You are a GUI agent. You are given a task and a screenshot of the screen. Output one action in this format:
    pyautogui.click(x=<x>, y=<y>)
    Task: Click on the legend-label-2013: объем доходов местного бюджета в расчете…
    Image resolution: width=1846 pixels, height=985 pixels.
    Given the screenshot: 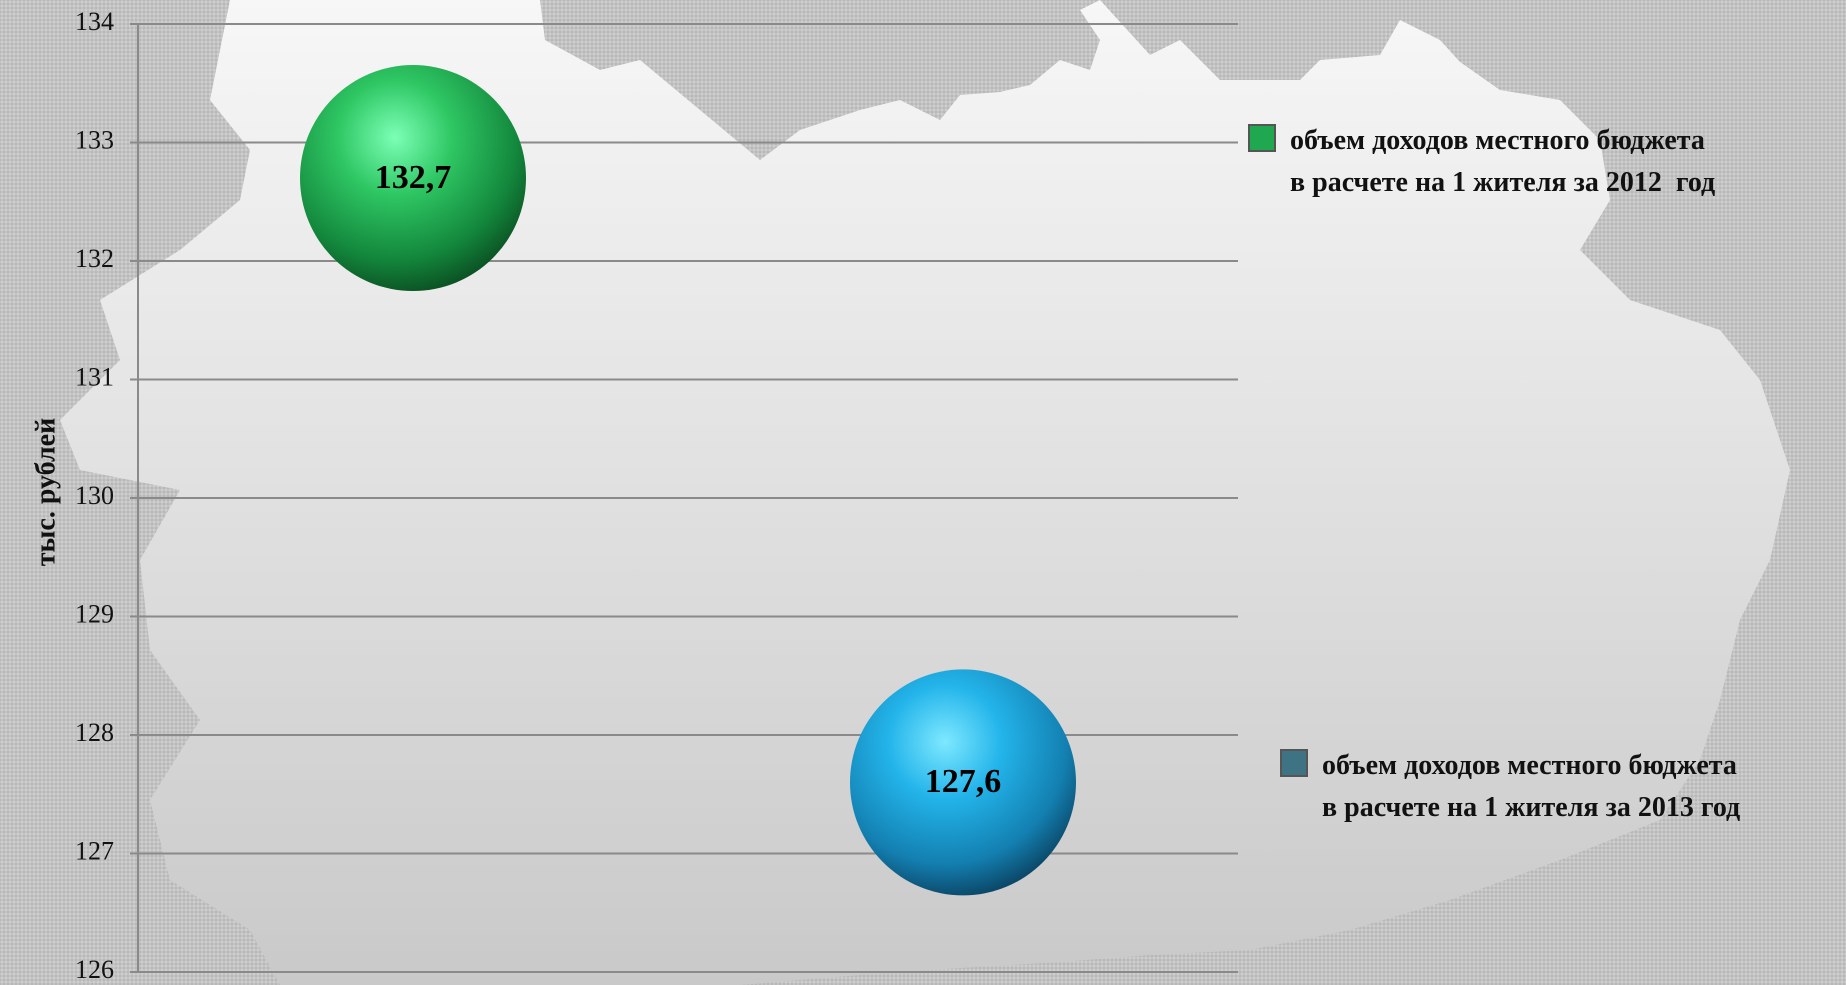 What is the action you would take?
    pyautogui.click(x=1531, y=786)
    